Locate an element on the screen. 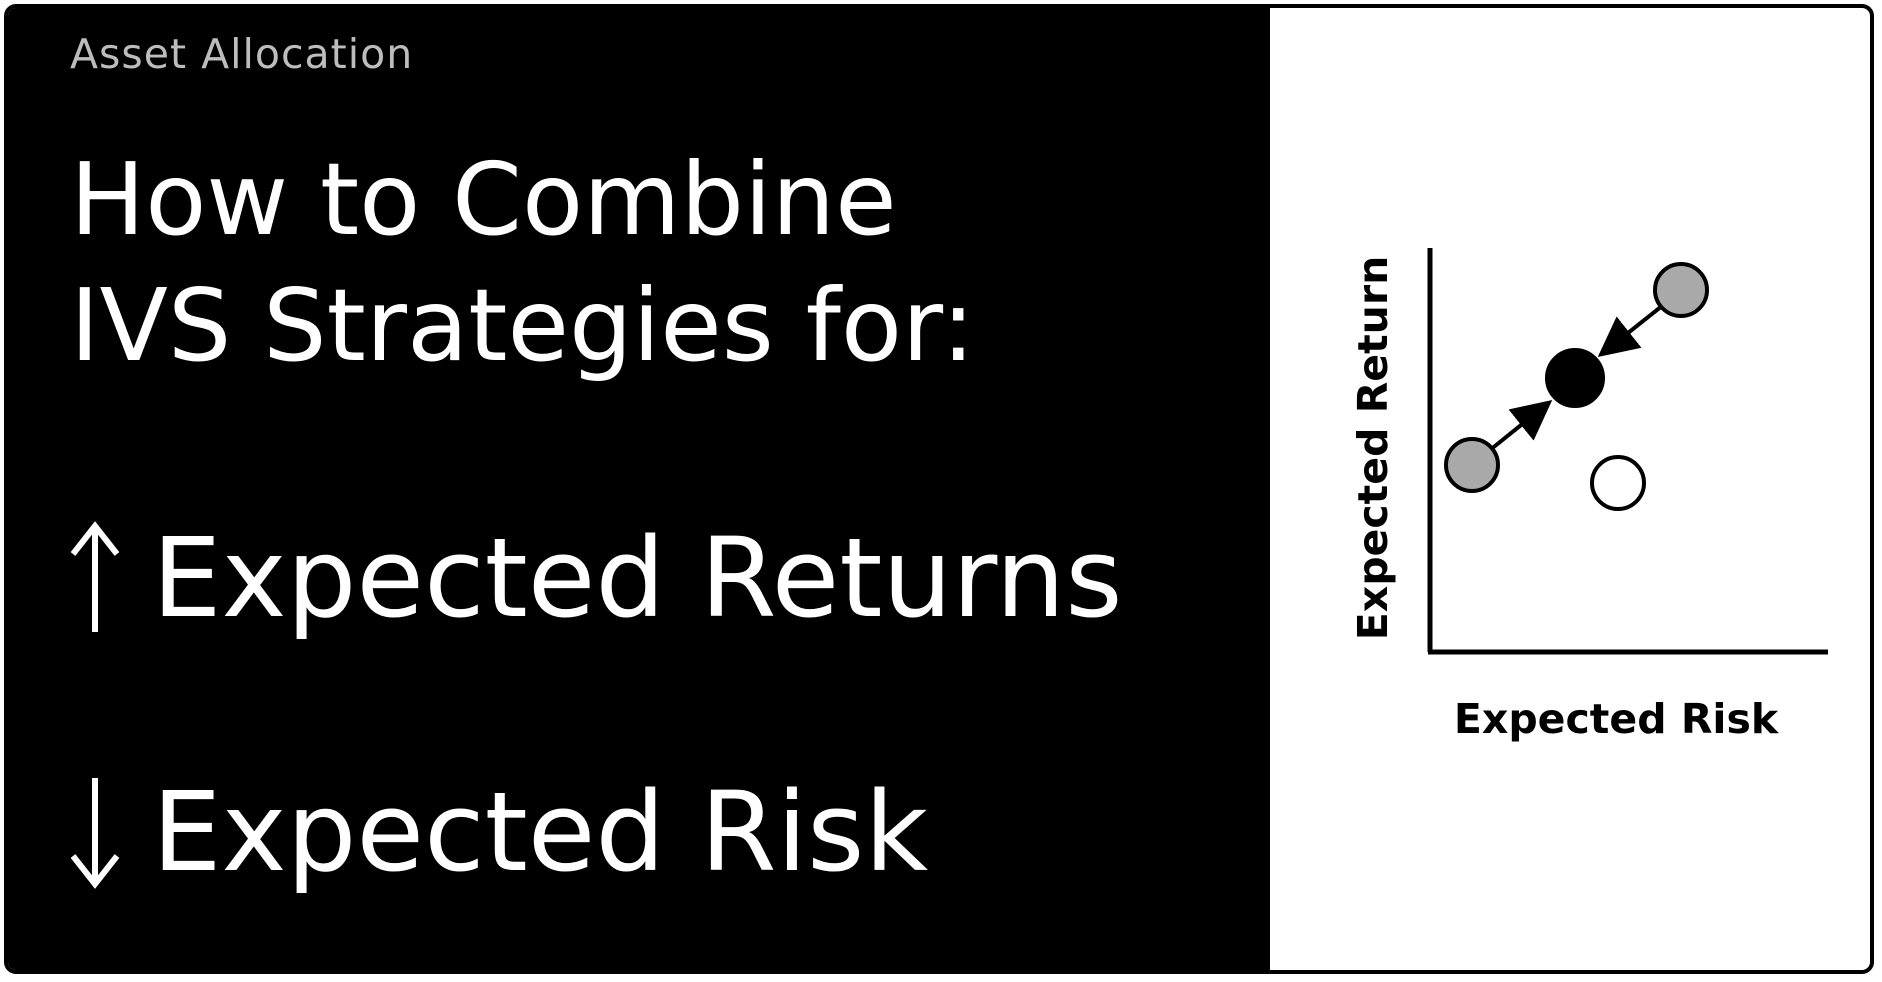 Image resolution: width=1882 pixels, height=982 pixels. y-axis-label: Expected Return is located at coordinates (1373, 448).